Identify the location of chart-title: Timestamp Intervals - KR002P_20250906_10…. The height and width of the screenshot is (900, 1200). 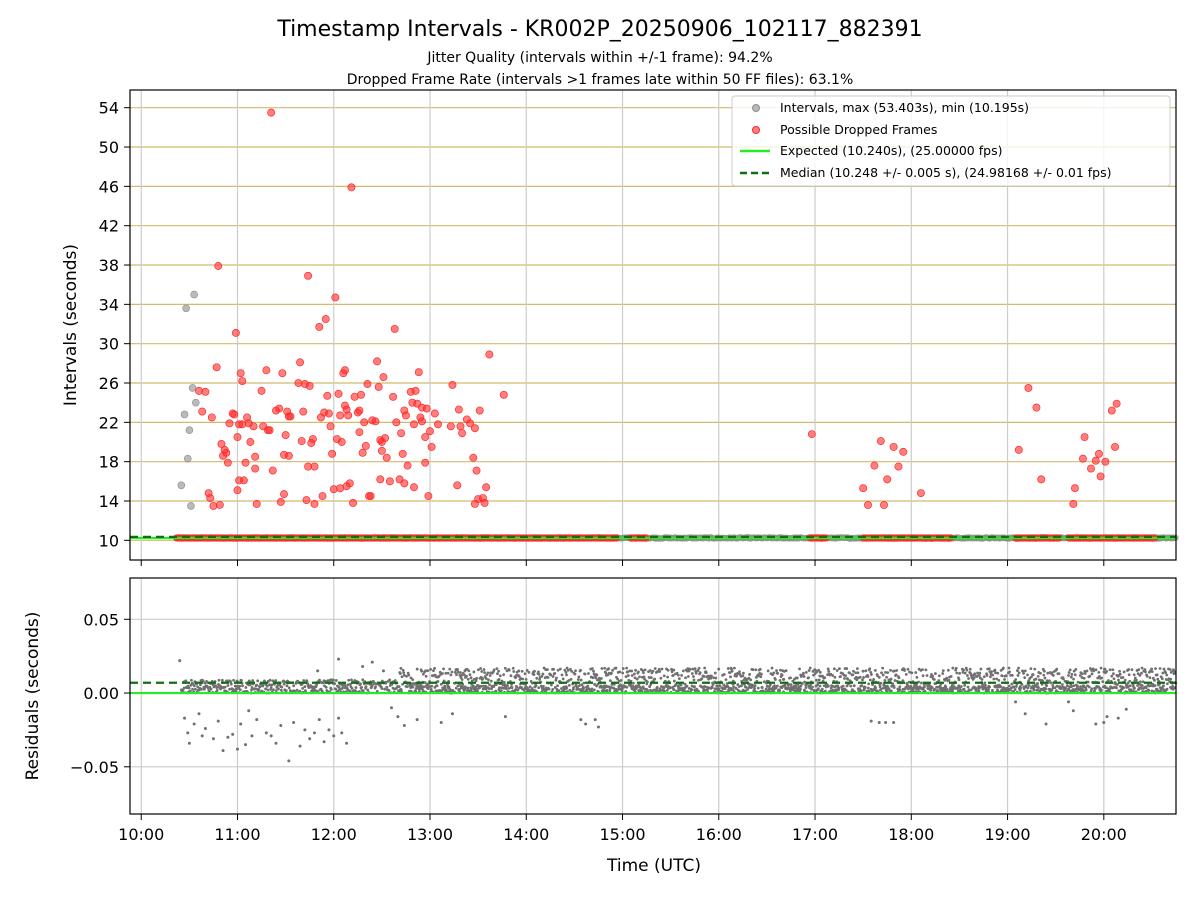
(599, 29).